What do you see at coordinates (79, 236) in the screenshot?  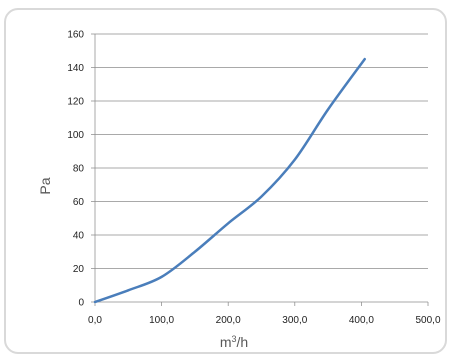 I see `y-tick-label: 40` at bounding box center [79, 236].